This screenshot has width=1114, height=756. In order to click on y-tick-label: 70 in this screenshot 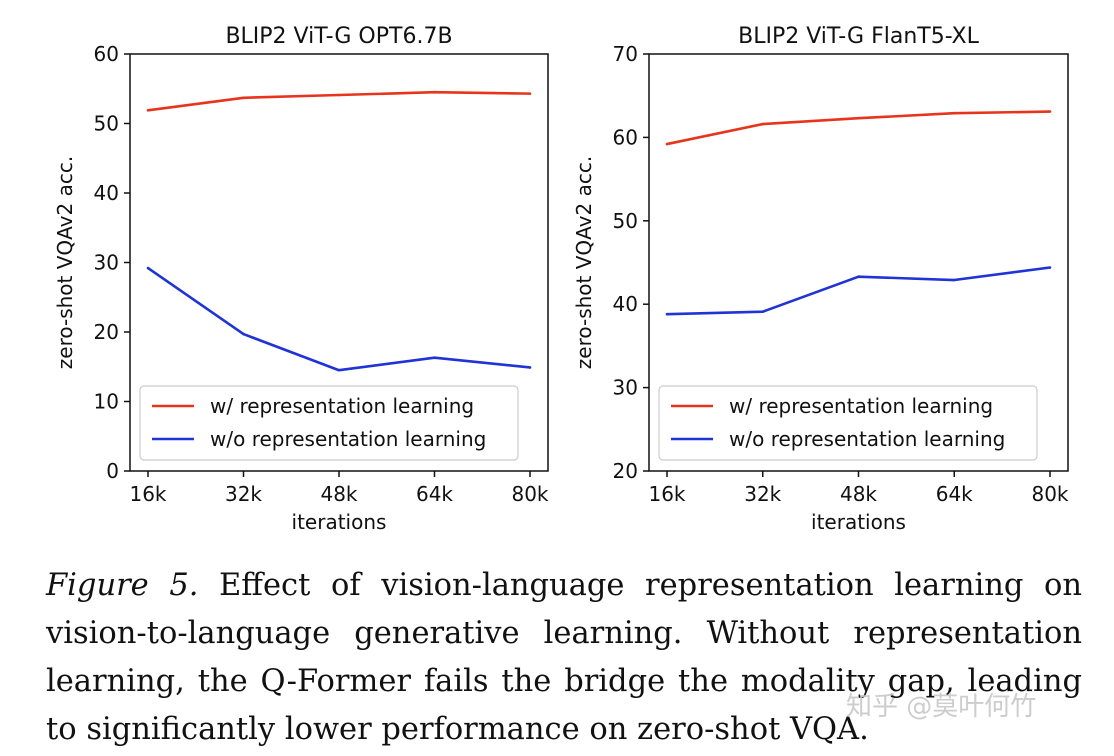, I will do `click(625, 54)`.